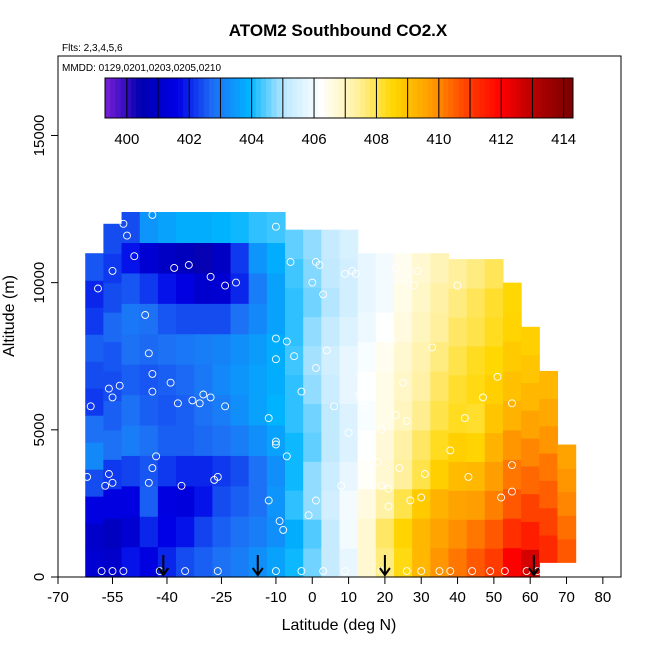 This screenshot has width=650, height=650. I want to click on colorbar-tick-label: 400, so click(126, 139).